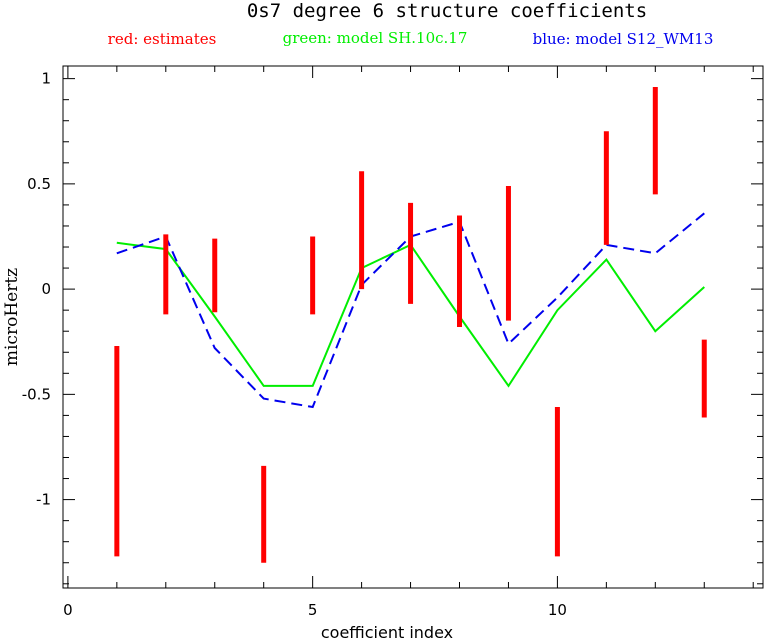 The height and width of the screenshot is (641, 768). I want to click on x-tick-label: 5, so click(313, 610).